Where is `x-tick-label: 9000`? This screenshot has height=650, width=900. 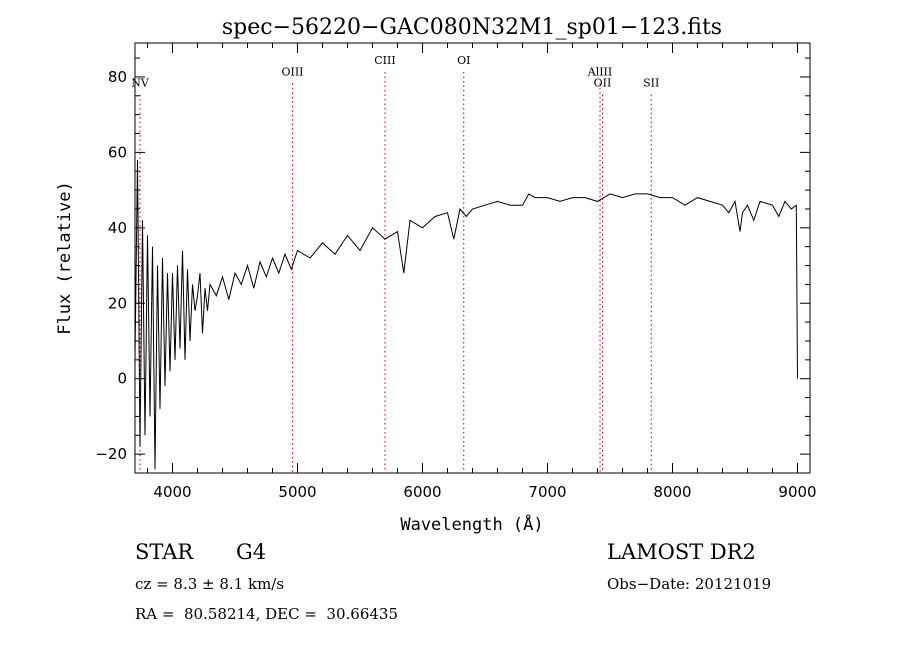 x-tick-label: 9000 is located at coordinates (797, 492).